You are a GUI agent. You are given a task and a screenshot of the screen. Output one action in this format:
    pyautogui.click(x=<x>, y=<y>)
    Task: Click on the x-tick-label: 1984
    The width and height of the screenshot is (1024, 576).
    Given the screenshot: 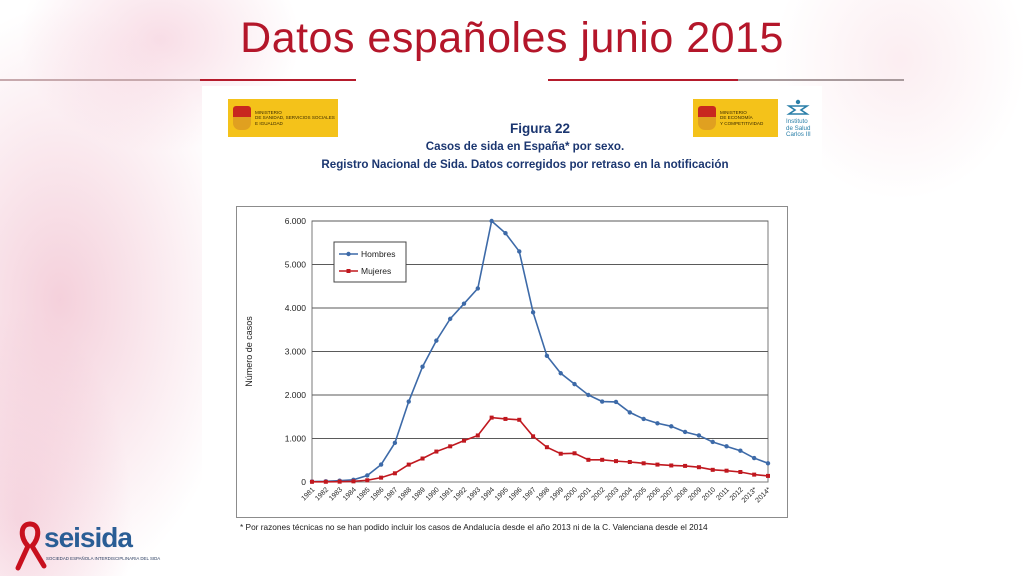 What is the action you would take?
    pyautogui.click(x=350, y=494)
    